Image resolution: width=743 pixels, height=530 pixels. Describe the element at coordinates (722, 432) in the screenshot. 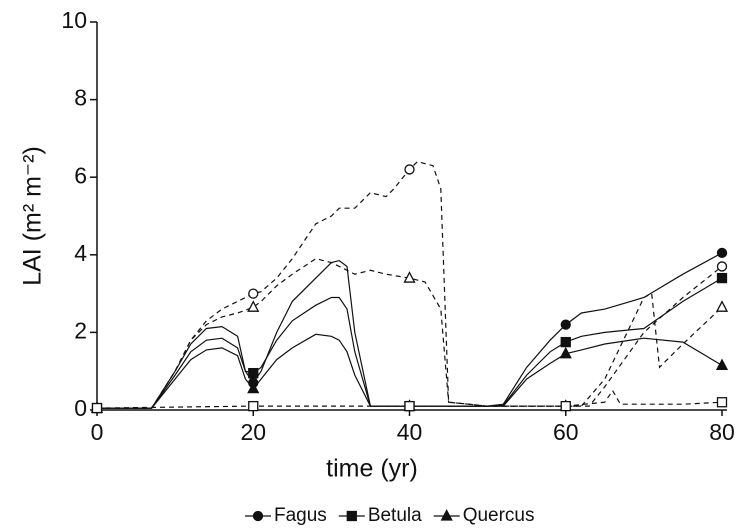

I see `x-tick-label: 80` at that location.